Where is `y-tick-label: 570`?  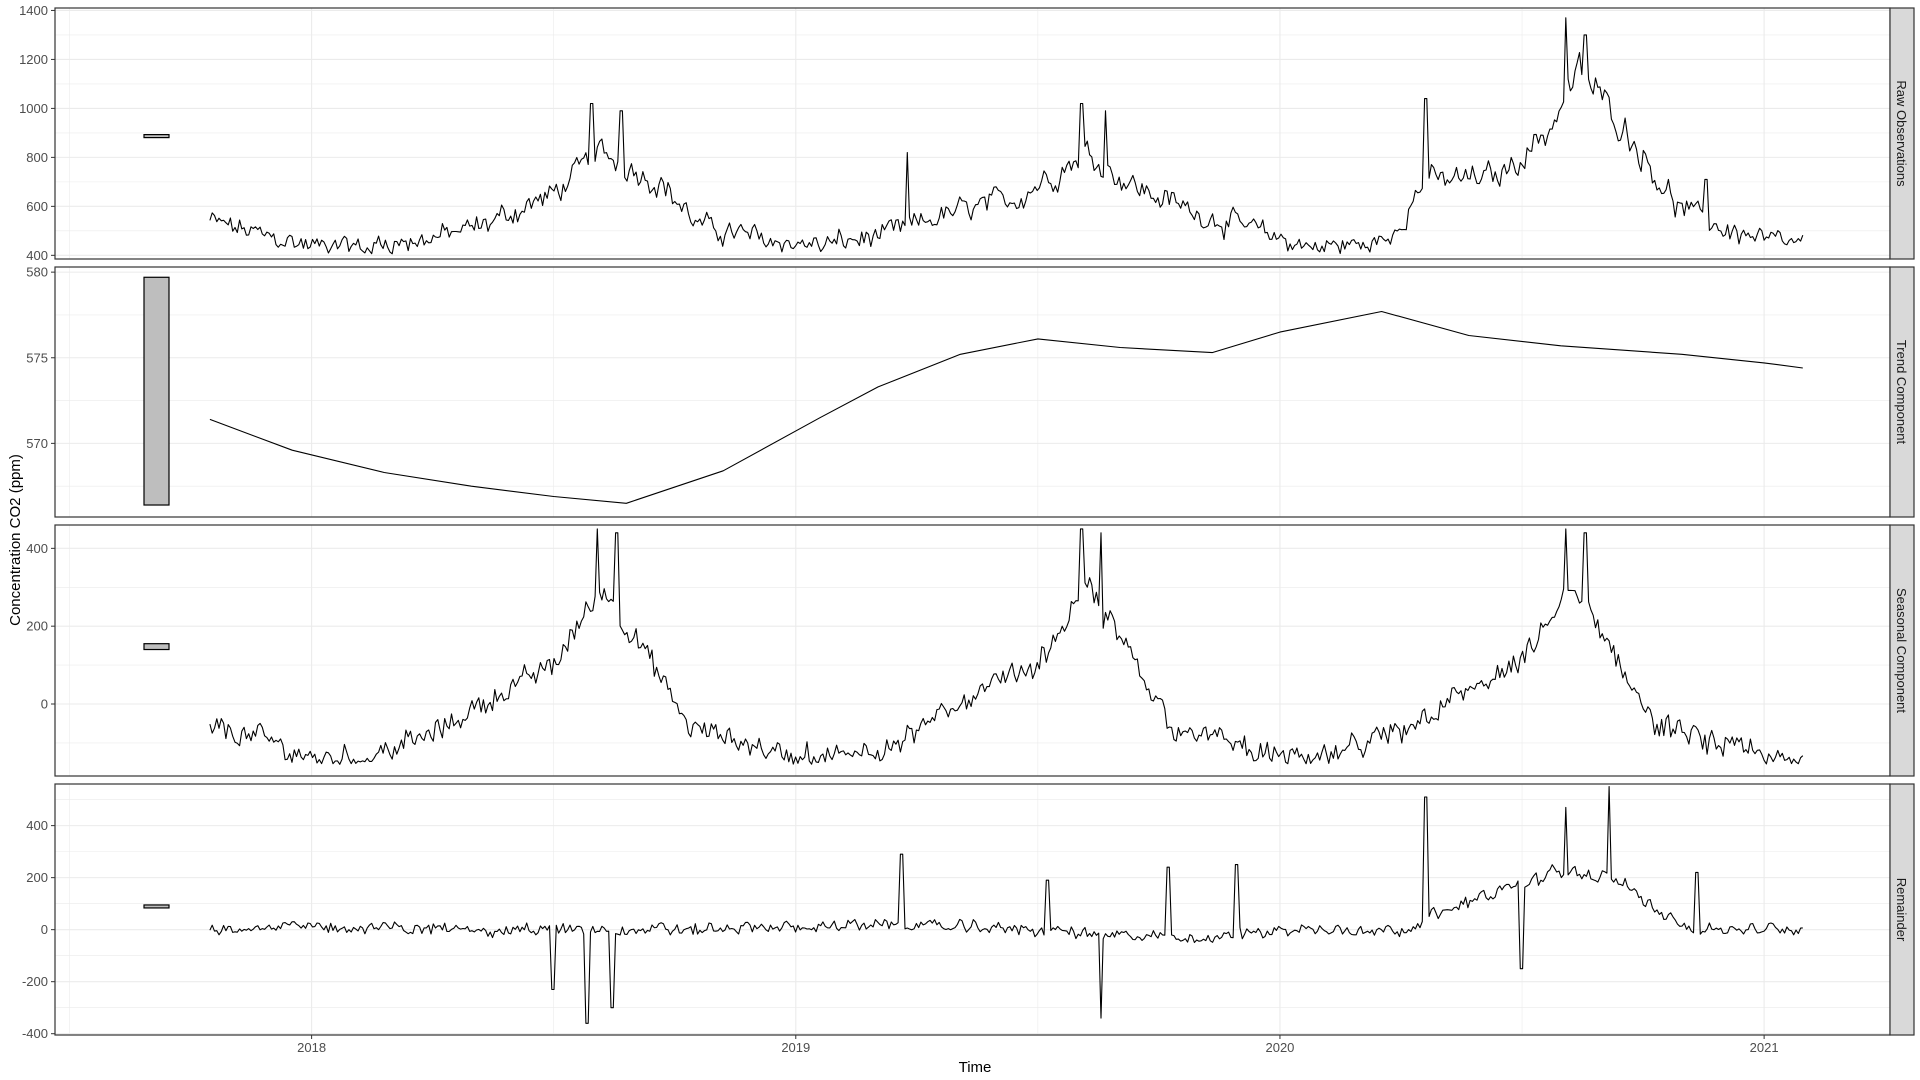
y-tick-label: 570 is located at coordinates (37, 443).